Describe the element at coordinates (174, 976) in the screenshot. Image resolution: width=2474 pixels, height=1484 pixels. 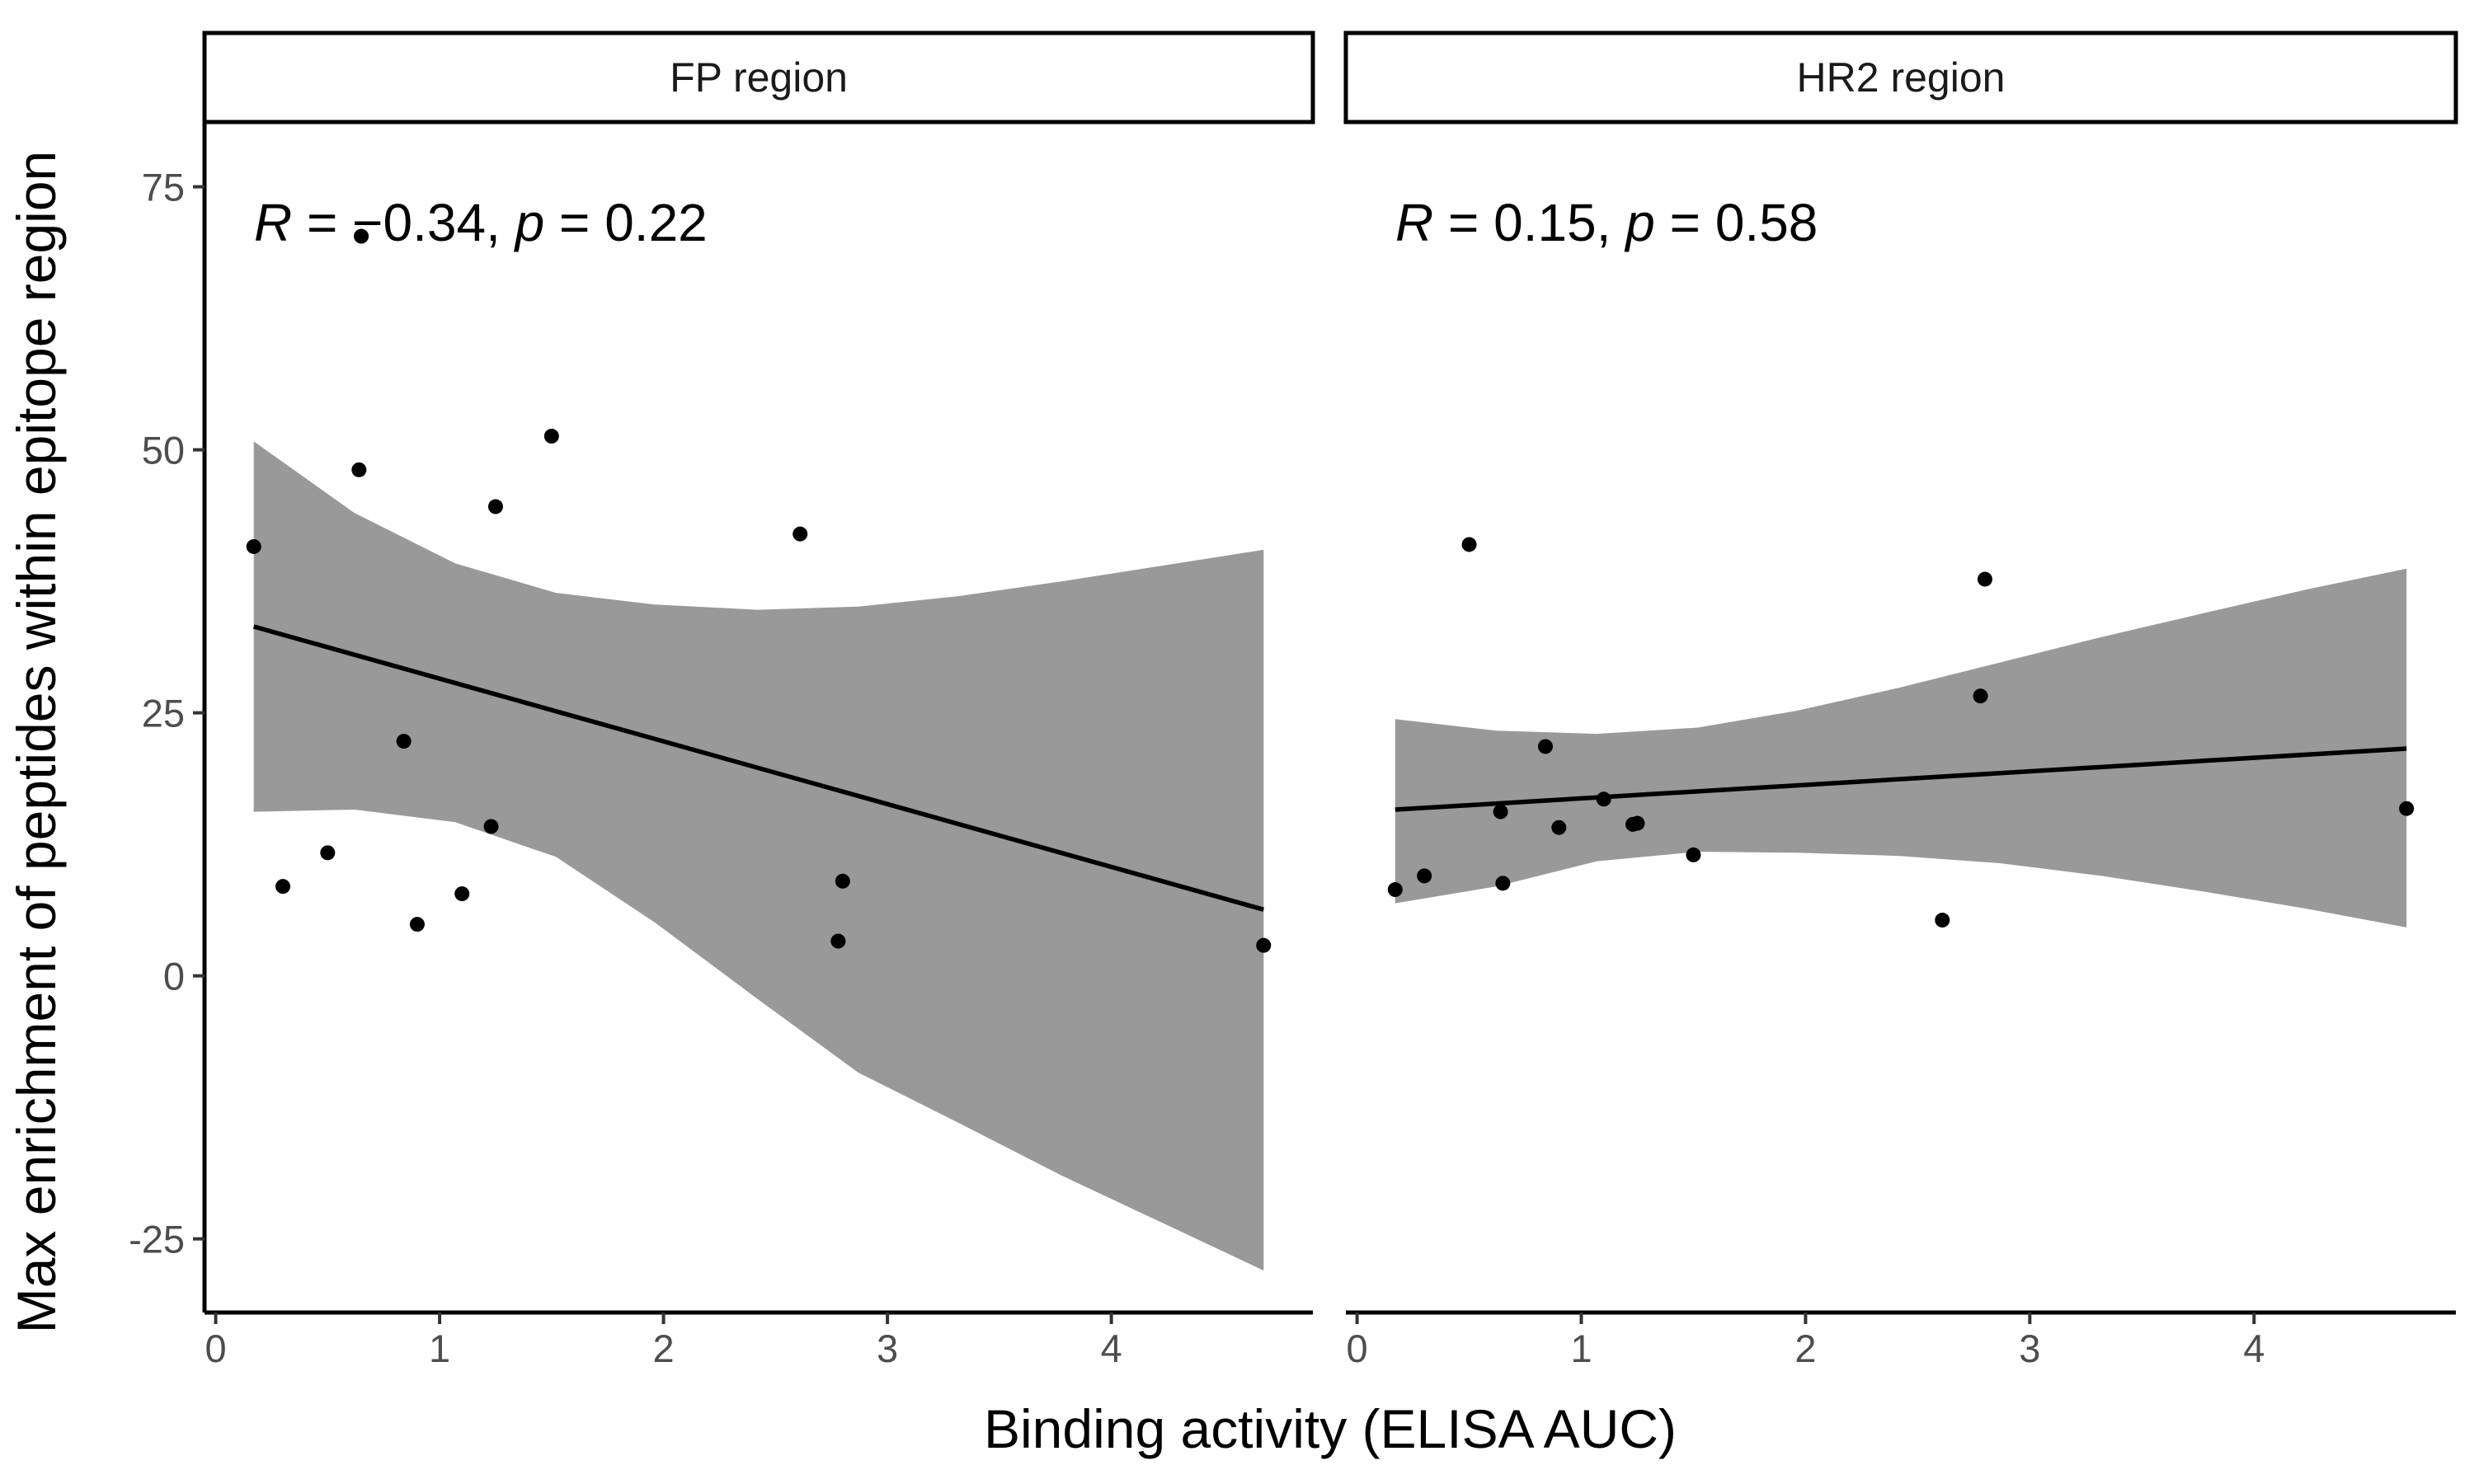
I see `y-tick-label: 0` at that location.